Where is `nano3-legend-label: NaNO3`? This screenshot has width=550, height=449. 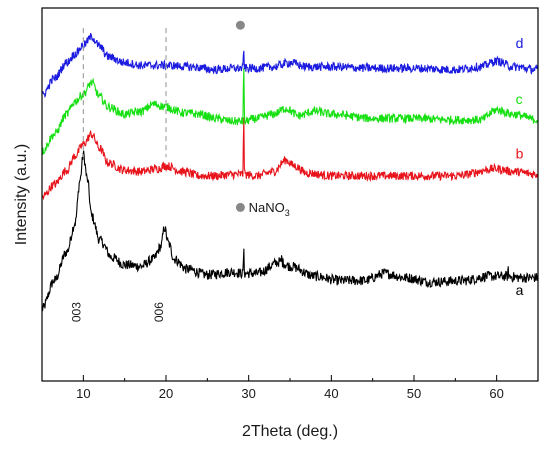 nano3-legend-label: NaNO3 is located at coordinates (269, 209).